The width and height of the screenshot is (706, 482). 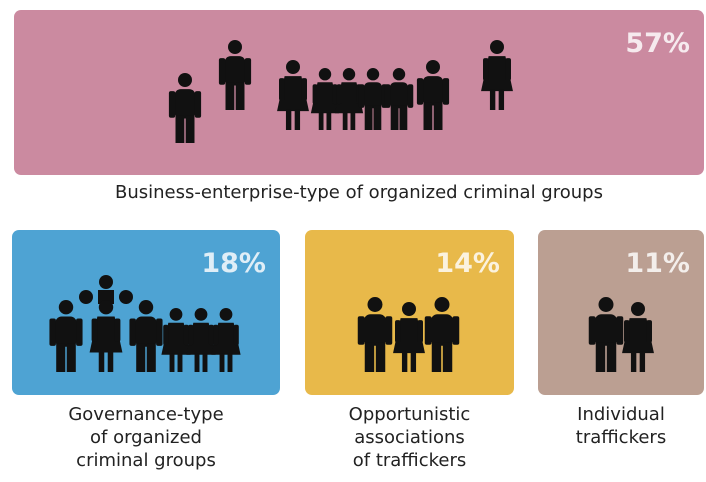 What do you see at coordinates (409, 437) in the screenshot?
I see `category-label: associations` at bounding box center [409, 437].